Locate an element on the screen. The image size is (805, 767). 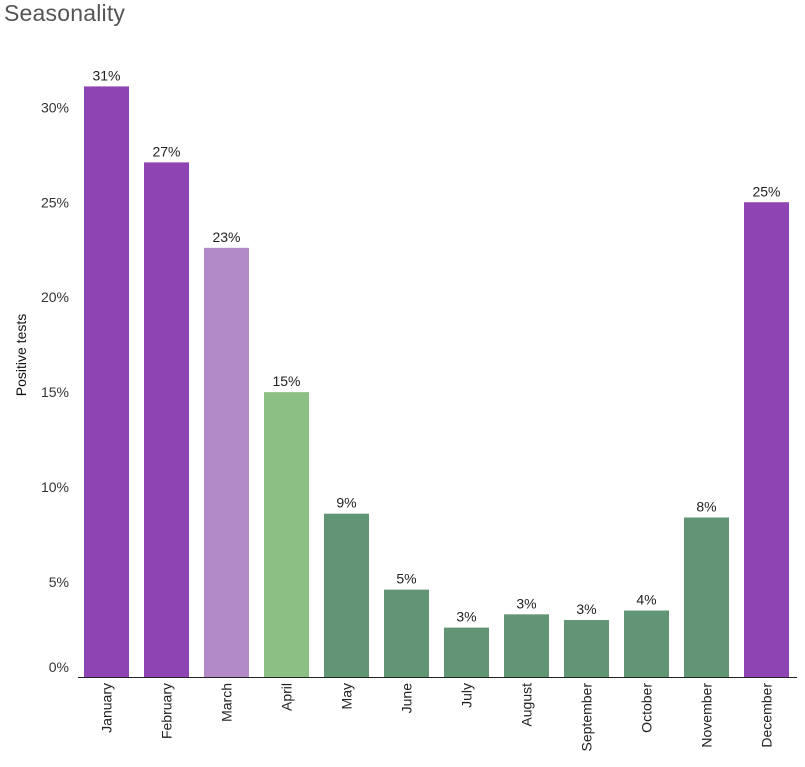
y-tick-label: 20% is located at coordinates (55, 297).